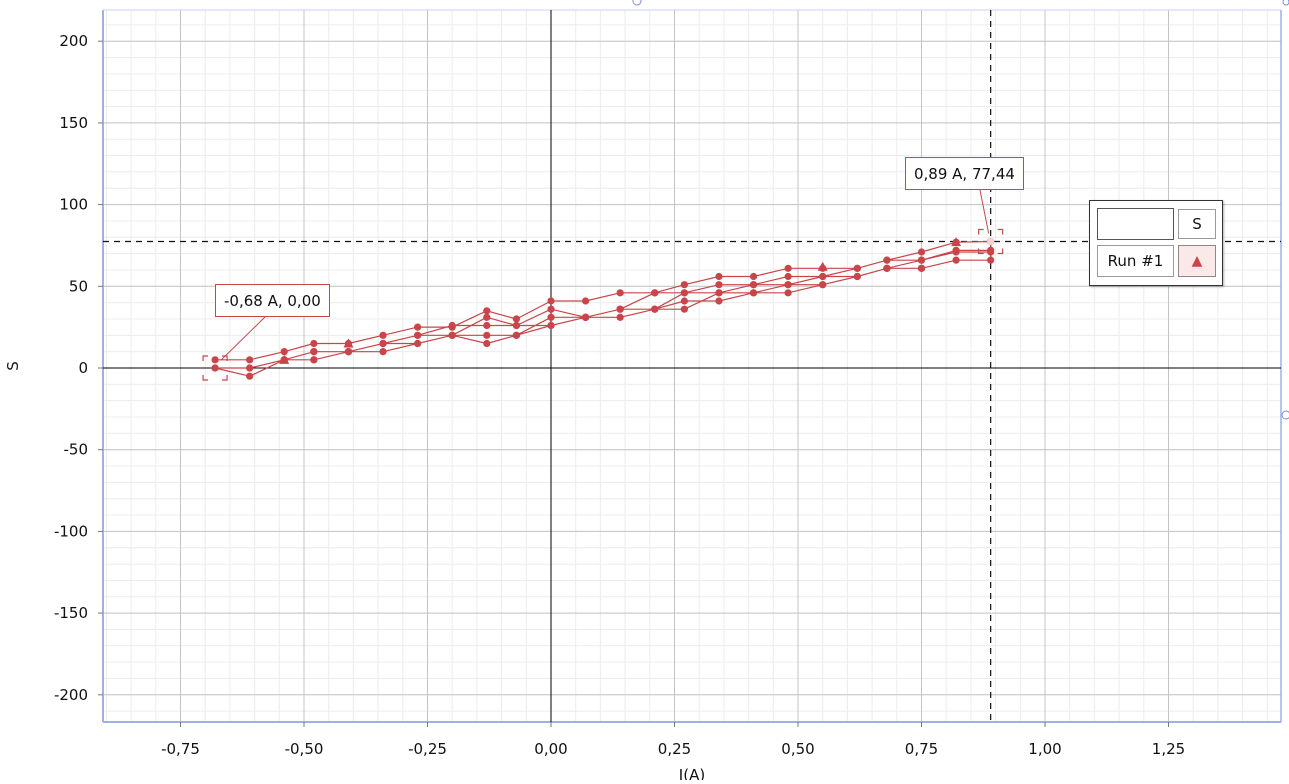 The image size is (1289, 784). What do you see at coordinates (1168, 749) in the screenshot?
I see `x-tick-label: 1,25` at bounding box center [1168, 749].